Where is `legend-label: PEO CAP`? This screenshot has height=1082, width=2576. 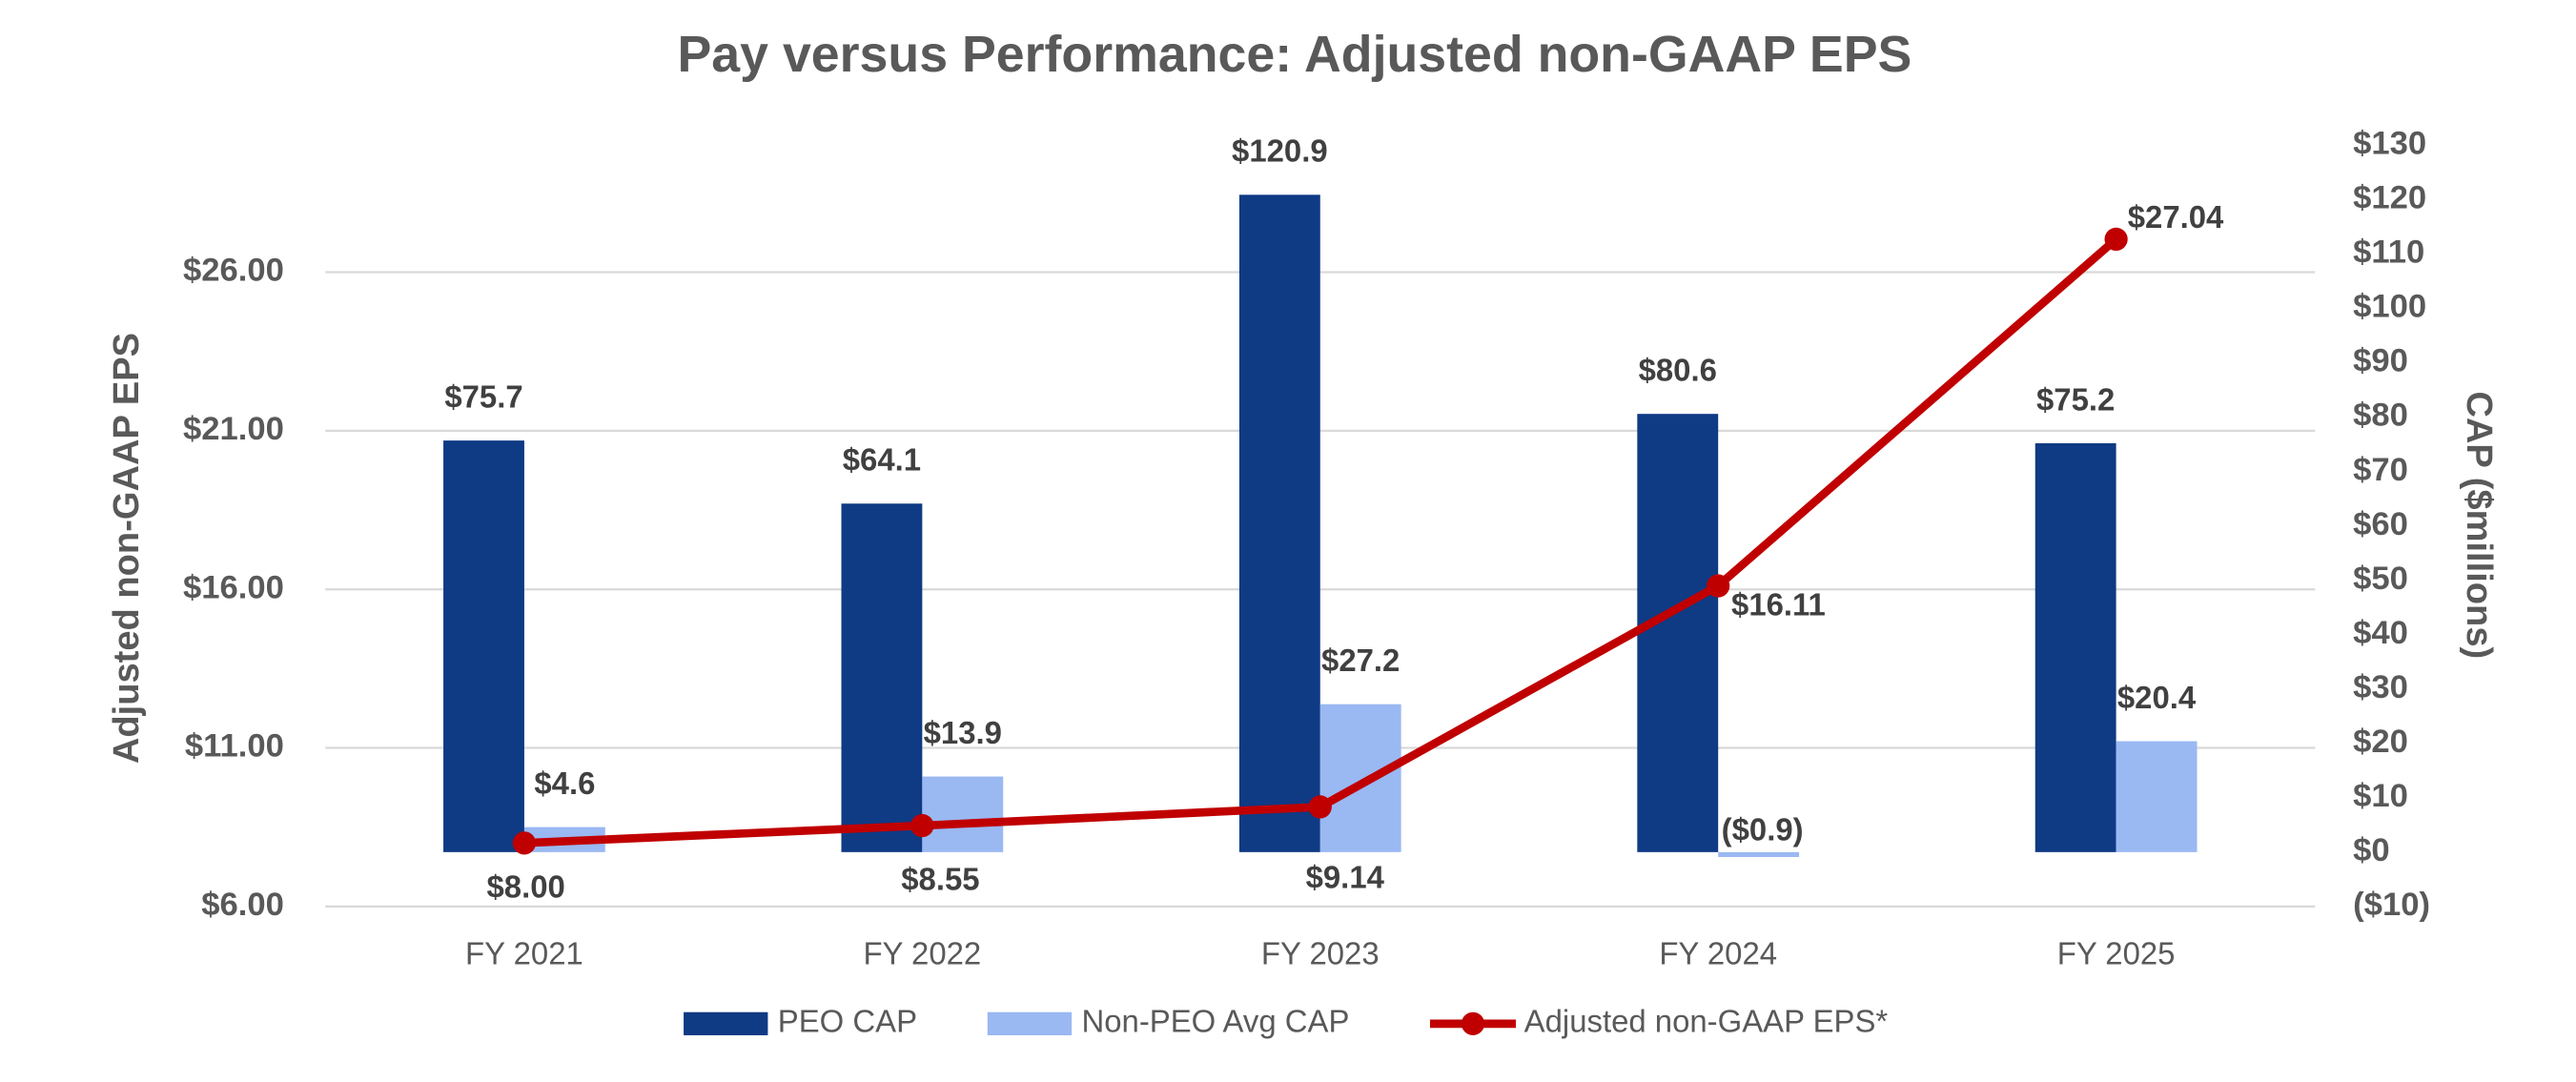 legend-label: PEO CAP is located at coordinates (847, 1022).